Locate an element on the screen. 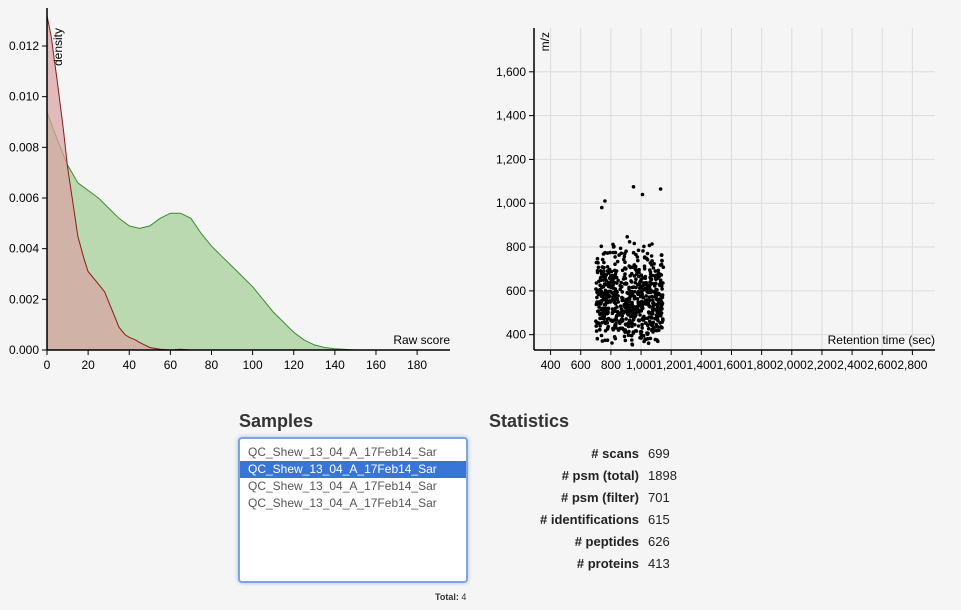  statistics-row: # peptides 626 is located at coordinates (588, 541).